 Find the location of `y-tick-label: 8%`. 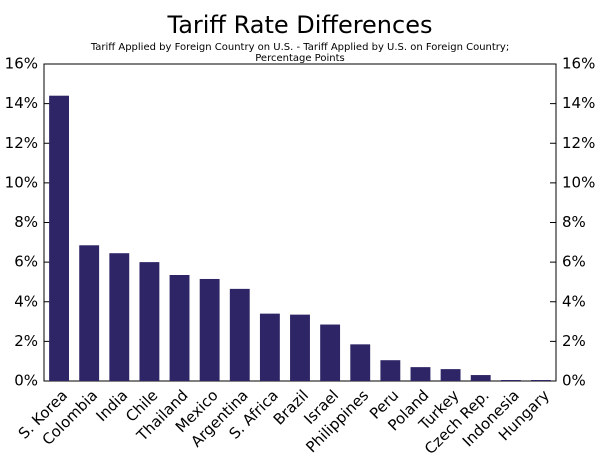

y-tick-label: 8% is located at coordinates (26, 222).